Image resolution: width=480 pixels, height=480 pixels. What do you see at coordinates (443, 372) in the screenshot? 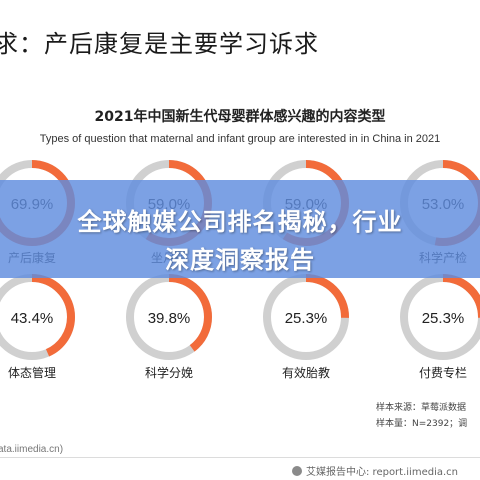
I see `donut-category-label: 付费专栏` at bounding box center [443, 372].